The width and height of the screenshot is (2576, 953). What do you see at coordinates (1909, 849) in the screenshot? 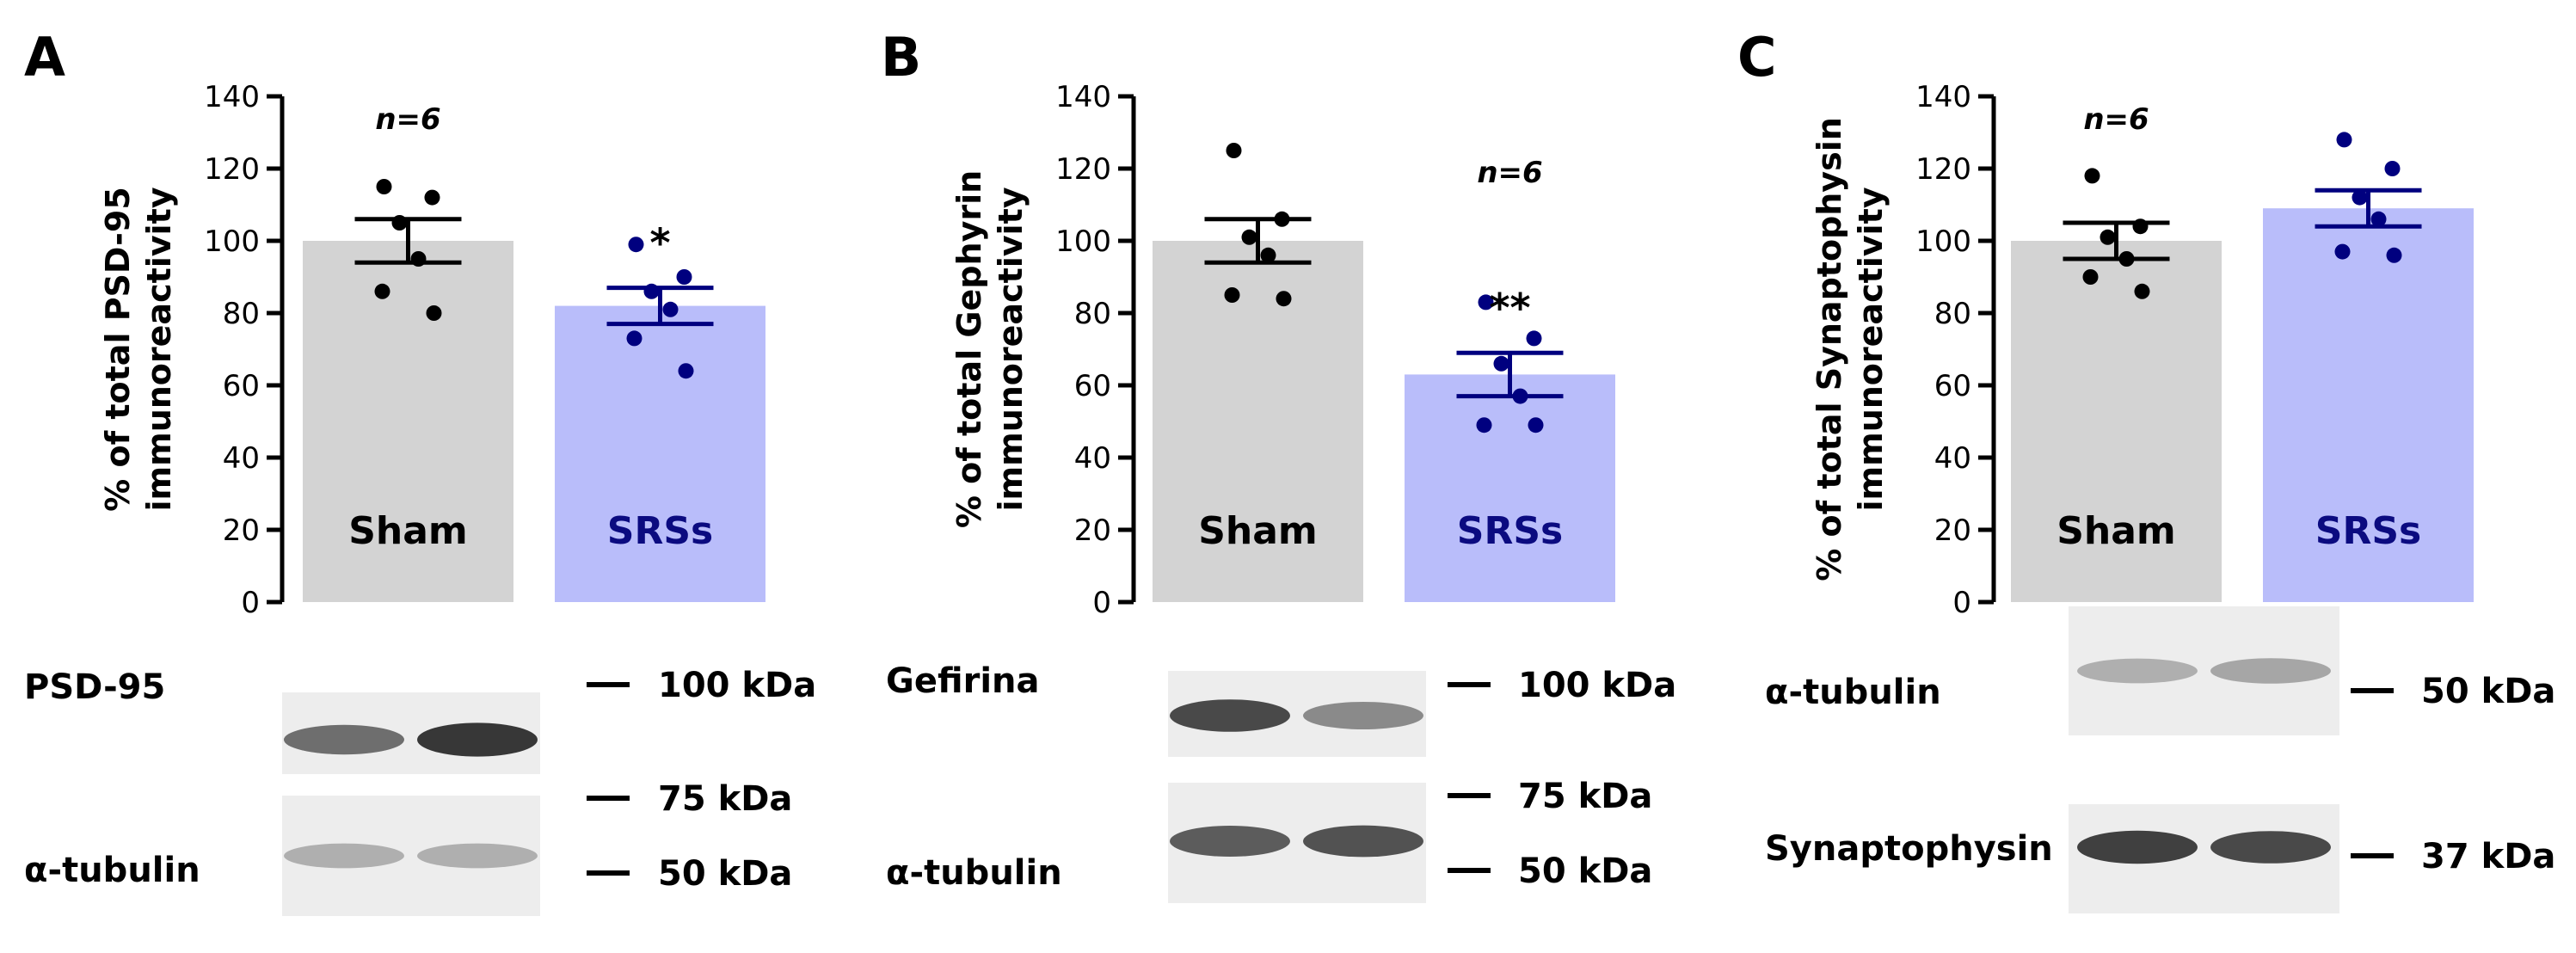
I see `blot-row-label: Synaptophysin` at bounding box center [1909, 849].